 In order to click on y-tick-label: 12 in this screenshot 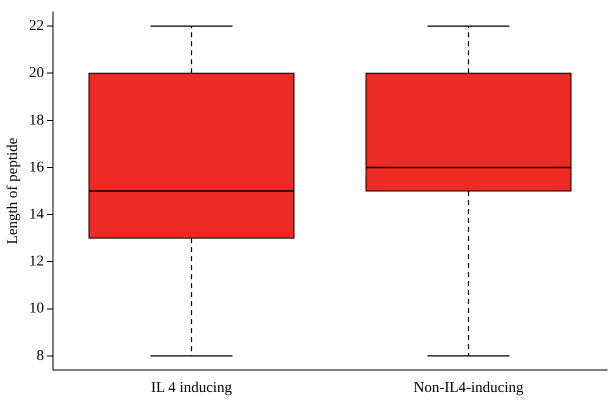, I will do `click(36, 262)`.